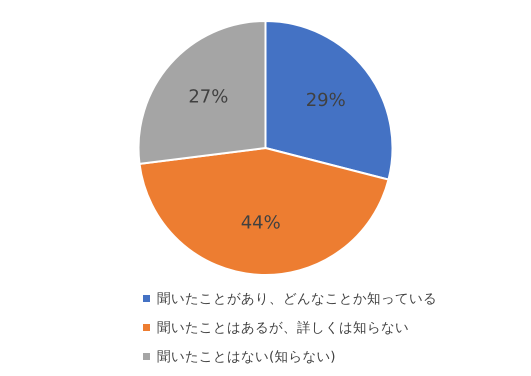  I want to click on data-label: 27%, so click(208, 97).